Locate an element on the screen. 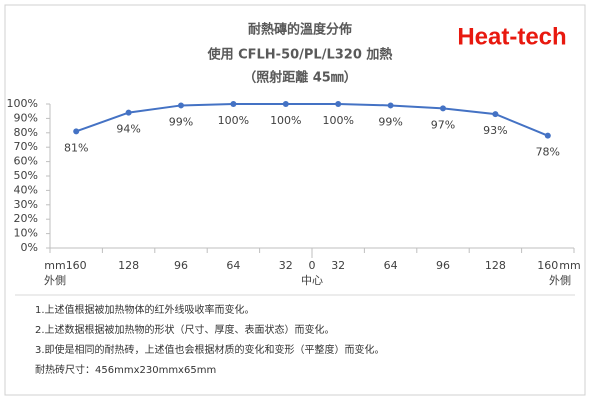 The image size is (590, 400). y-tick-label: 70% is located at coordinates (26, 146).